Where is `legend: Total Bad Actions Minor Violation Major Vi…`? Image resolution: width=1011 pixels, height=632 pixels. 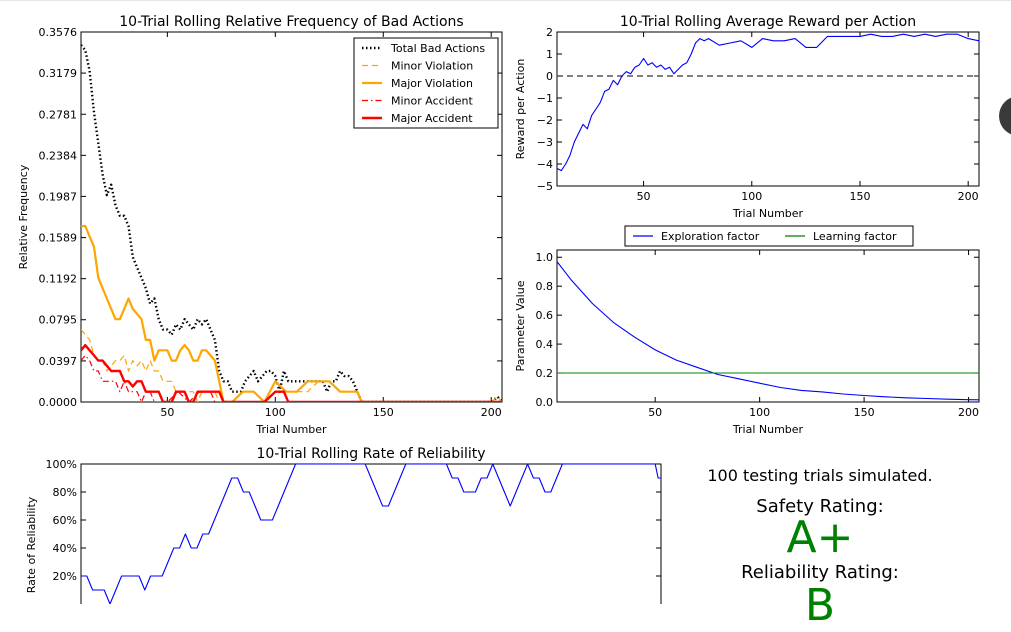 legend: Total Bad Actions Minor Violation Major Vi… is located at coordinates (426, 83).